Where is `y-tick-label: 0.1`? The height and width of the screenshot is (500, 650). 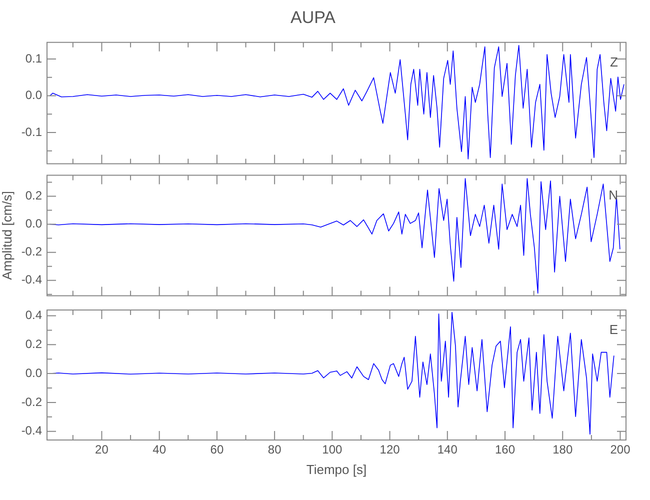 y-tick-label: 0.1 is located at coordinates (33, 58).